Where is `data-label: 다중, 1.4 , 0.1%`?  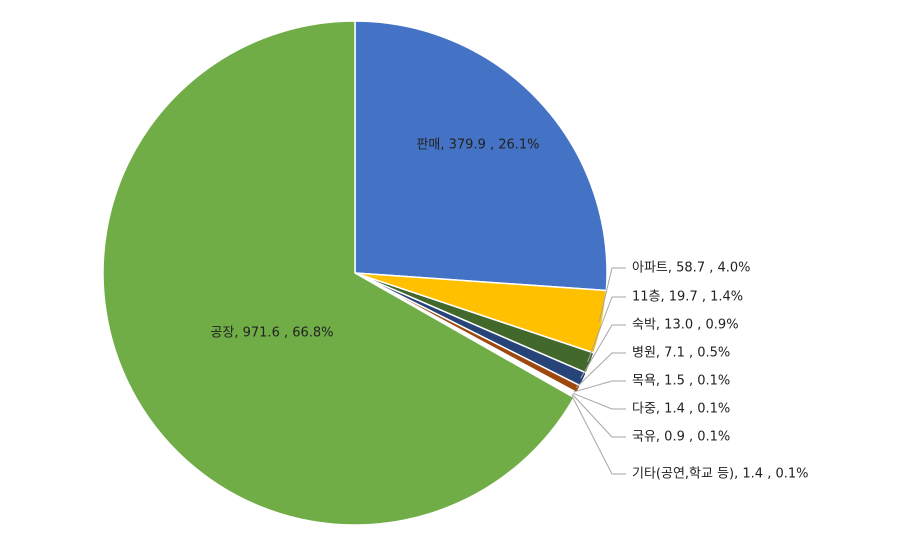 data-label: 다중, 1.4 , 0.1% is located at coordinates (681, 409).